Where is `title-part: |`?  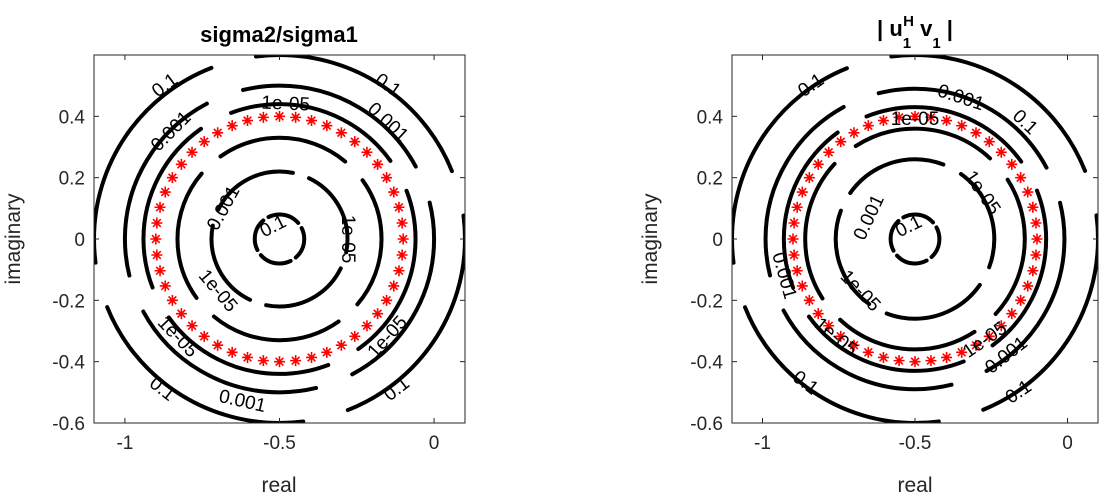
title-part: | is located at coordinates (947, 28).